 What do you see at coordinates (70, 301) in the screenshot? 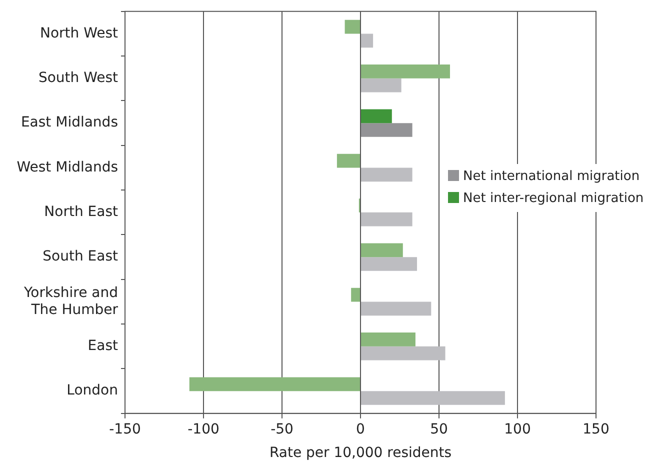
I see `y-tick-label: Yorkshire and The Humber` at bounding box center [70, 301].